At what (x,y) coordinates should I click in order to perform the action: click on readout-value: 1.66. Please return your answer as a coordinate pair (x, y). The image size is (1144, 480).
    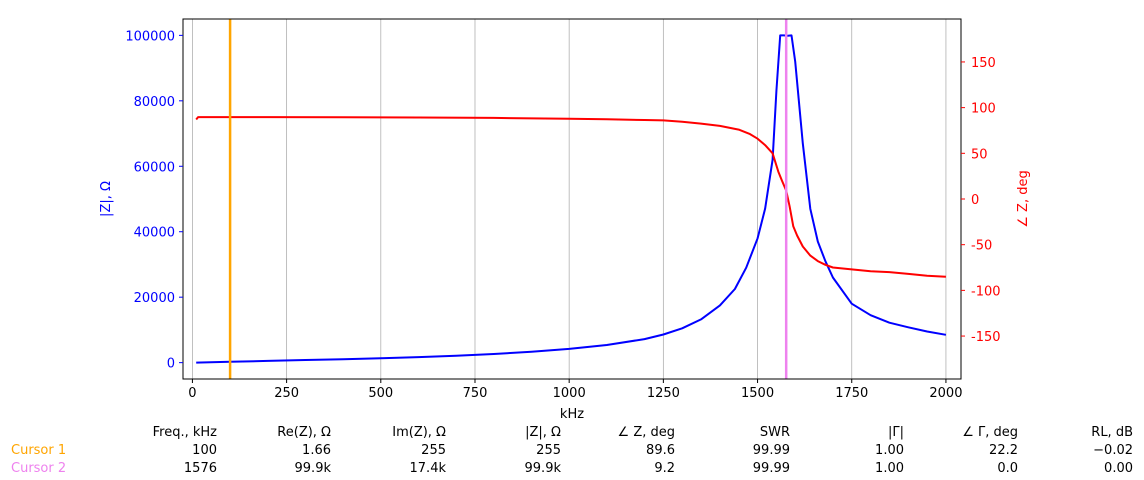
    Looking at the image, I should click on (316, 450).